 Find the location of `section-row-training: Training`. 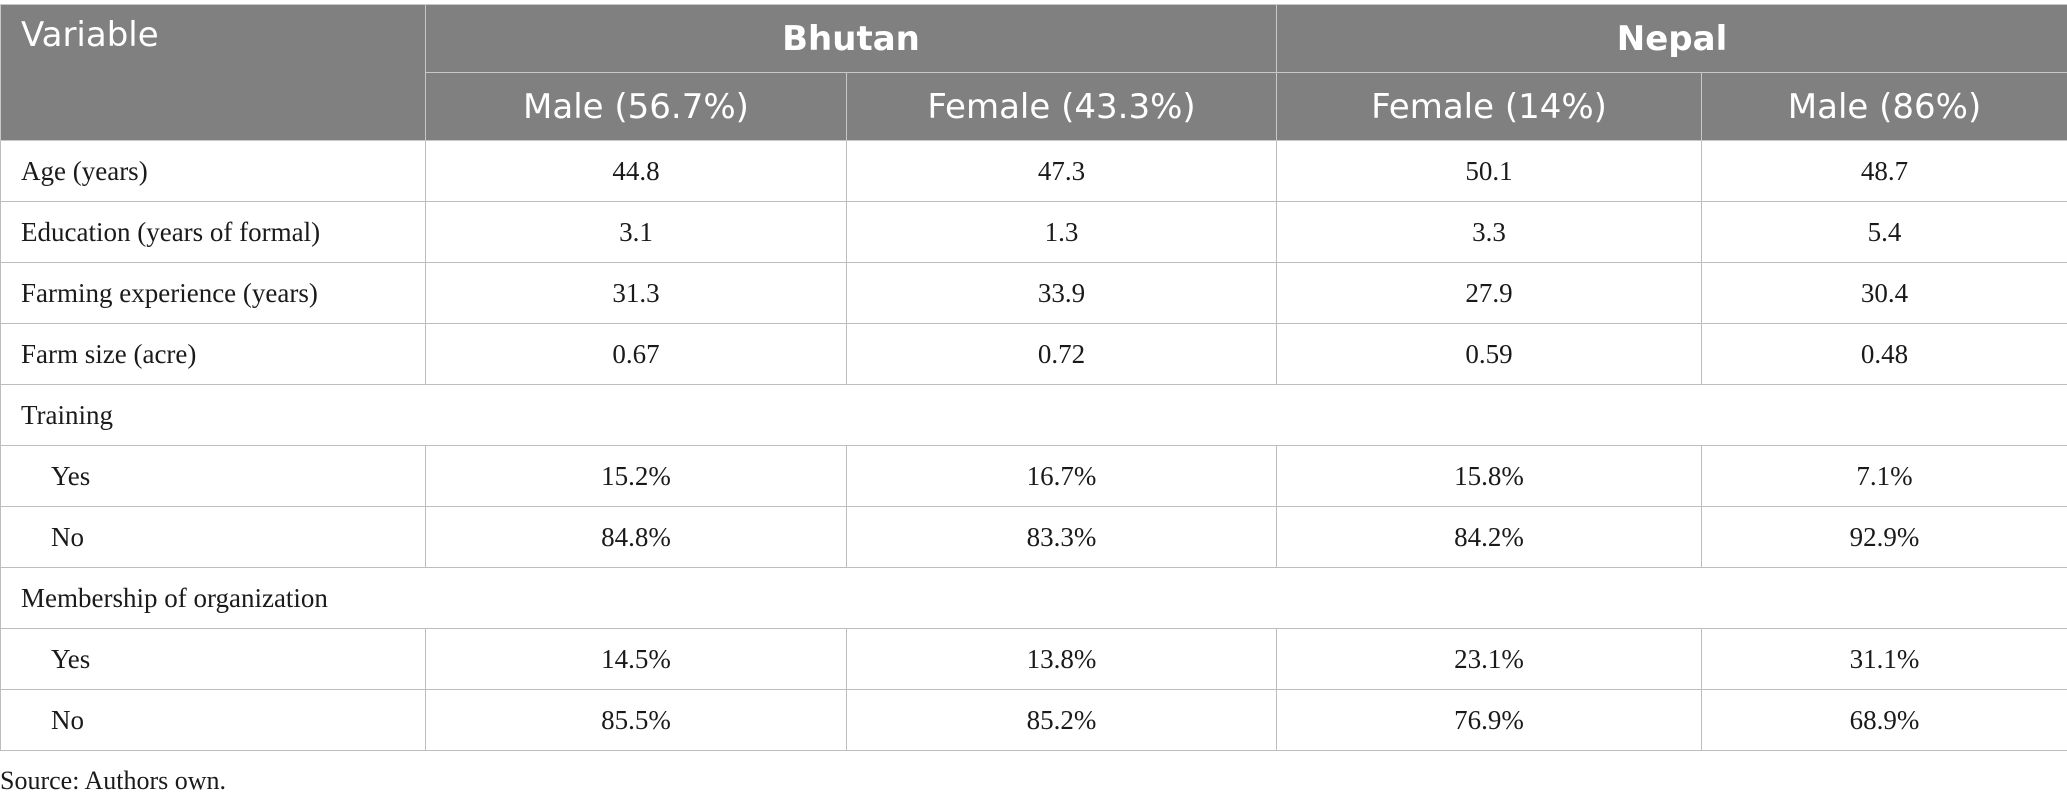

section-row-training: Training is located at coordinates (1033, 415).